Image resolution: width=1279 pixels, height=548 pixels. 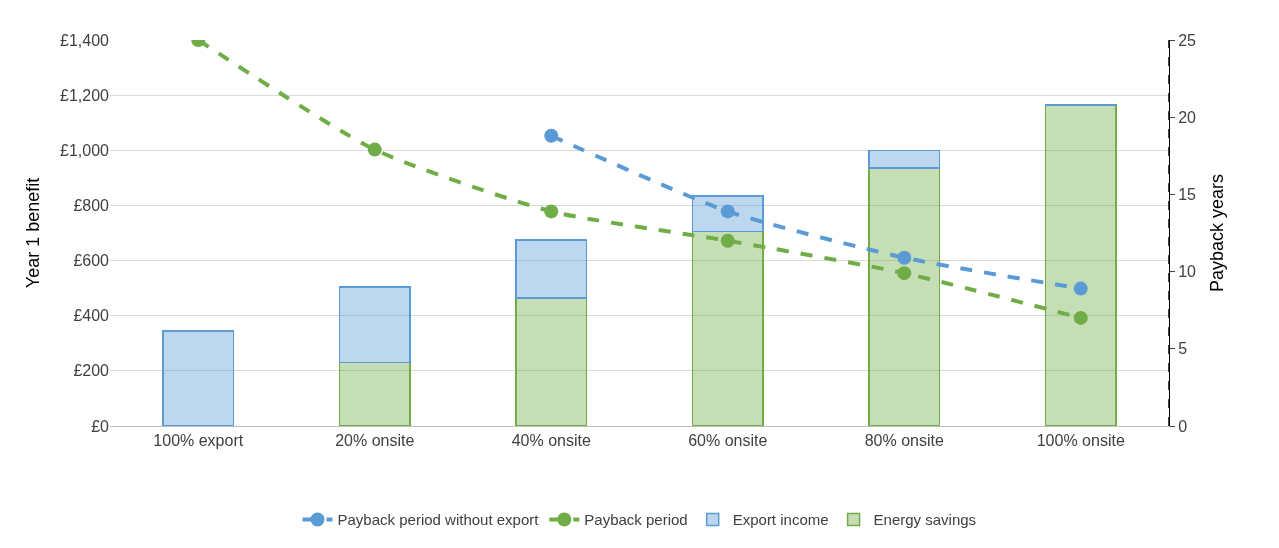 What do you see at coordinates (91, 316) in the screenshot?
I see `y-tick-label: £400` at bounding box center [91, 316].